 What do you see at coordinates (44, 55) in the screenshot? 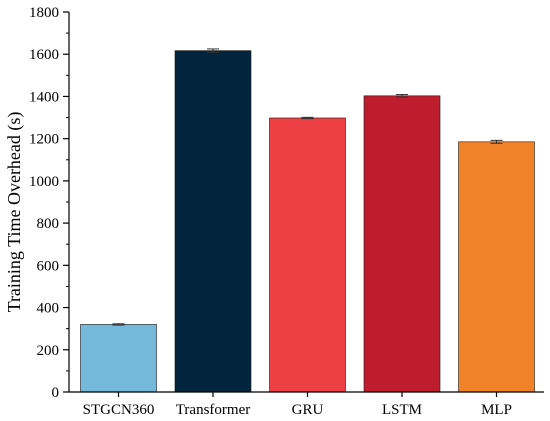
I see `y-tick-label: 1600` at bounding box center [44, 55].